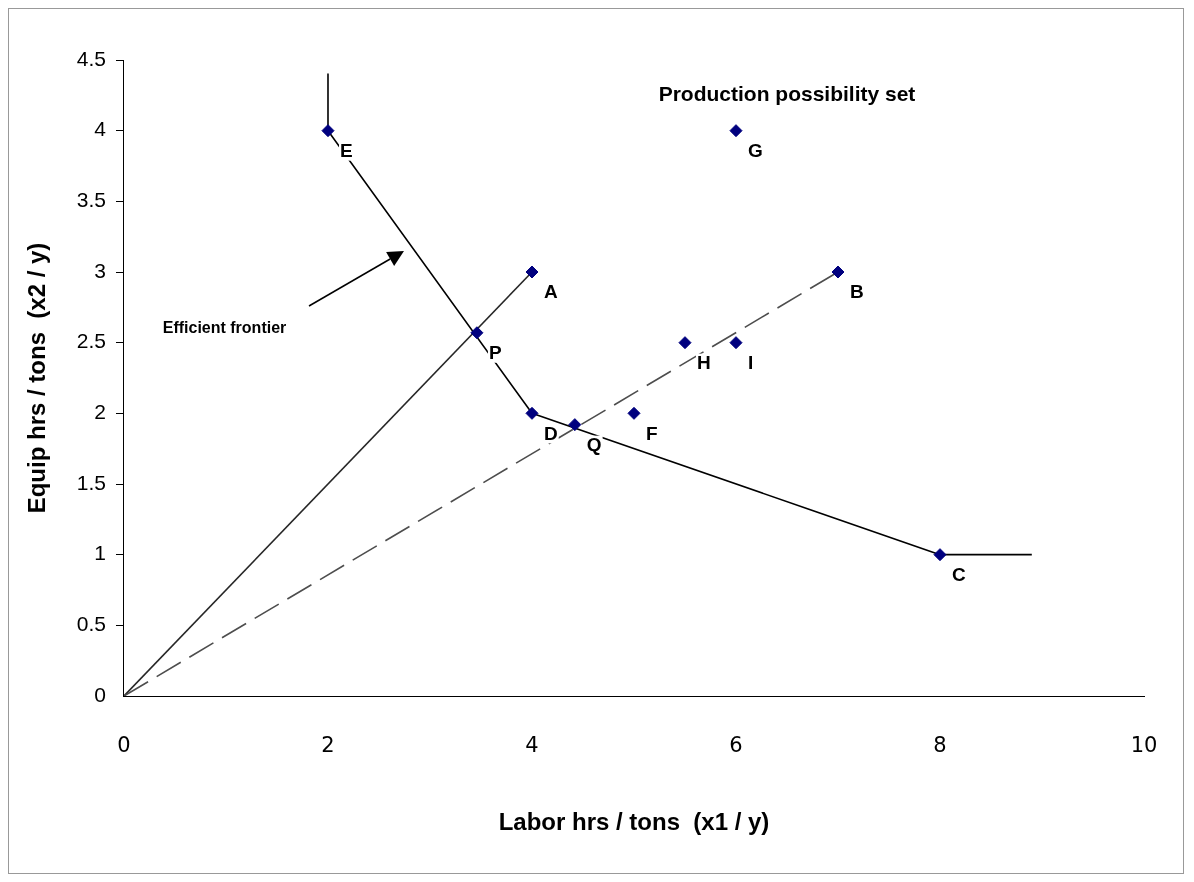 Image resolution: width=1194 pixels, height=882 pixels. I want to click on y-tick-label: 0, so click(100, 694).